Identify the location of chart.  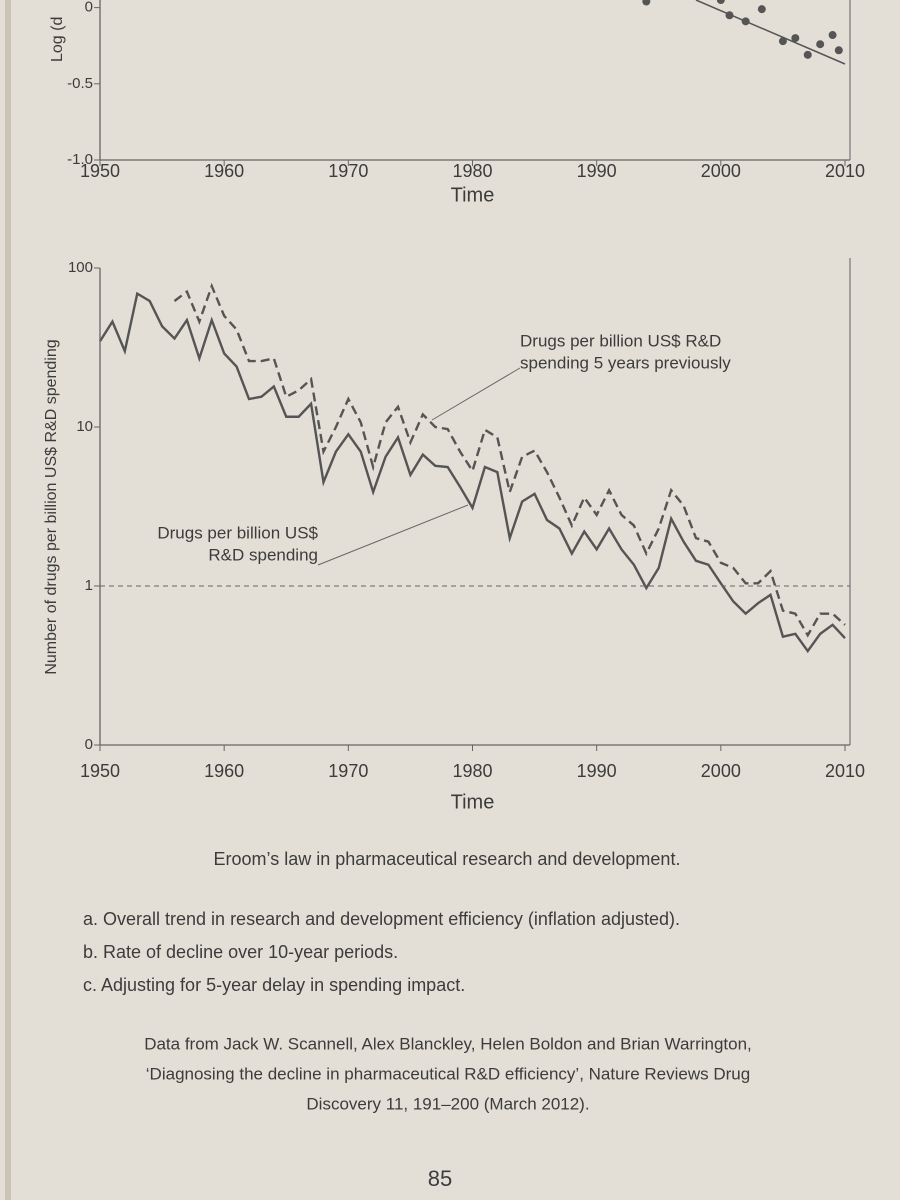
(744, 32).